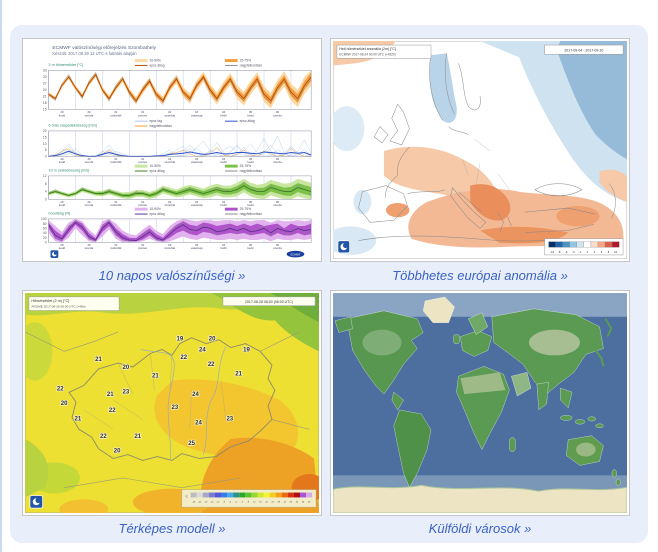  Describe the element at coordinates (602, 252) in the screenshot. I see `colorbar-tick: 5` at that location.